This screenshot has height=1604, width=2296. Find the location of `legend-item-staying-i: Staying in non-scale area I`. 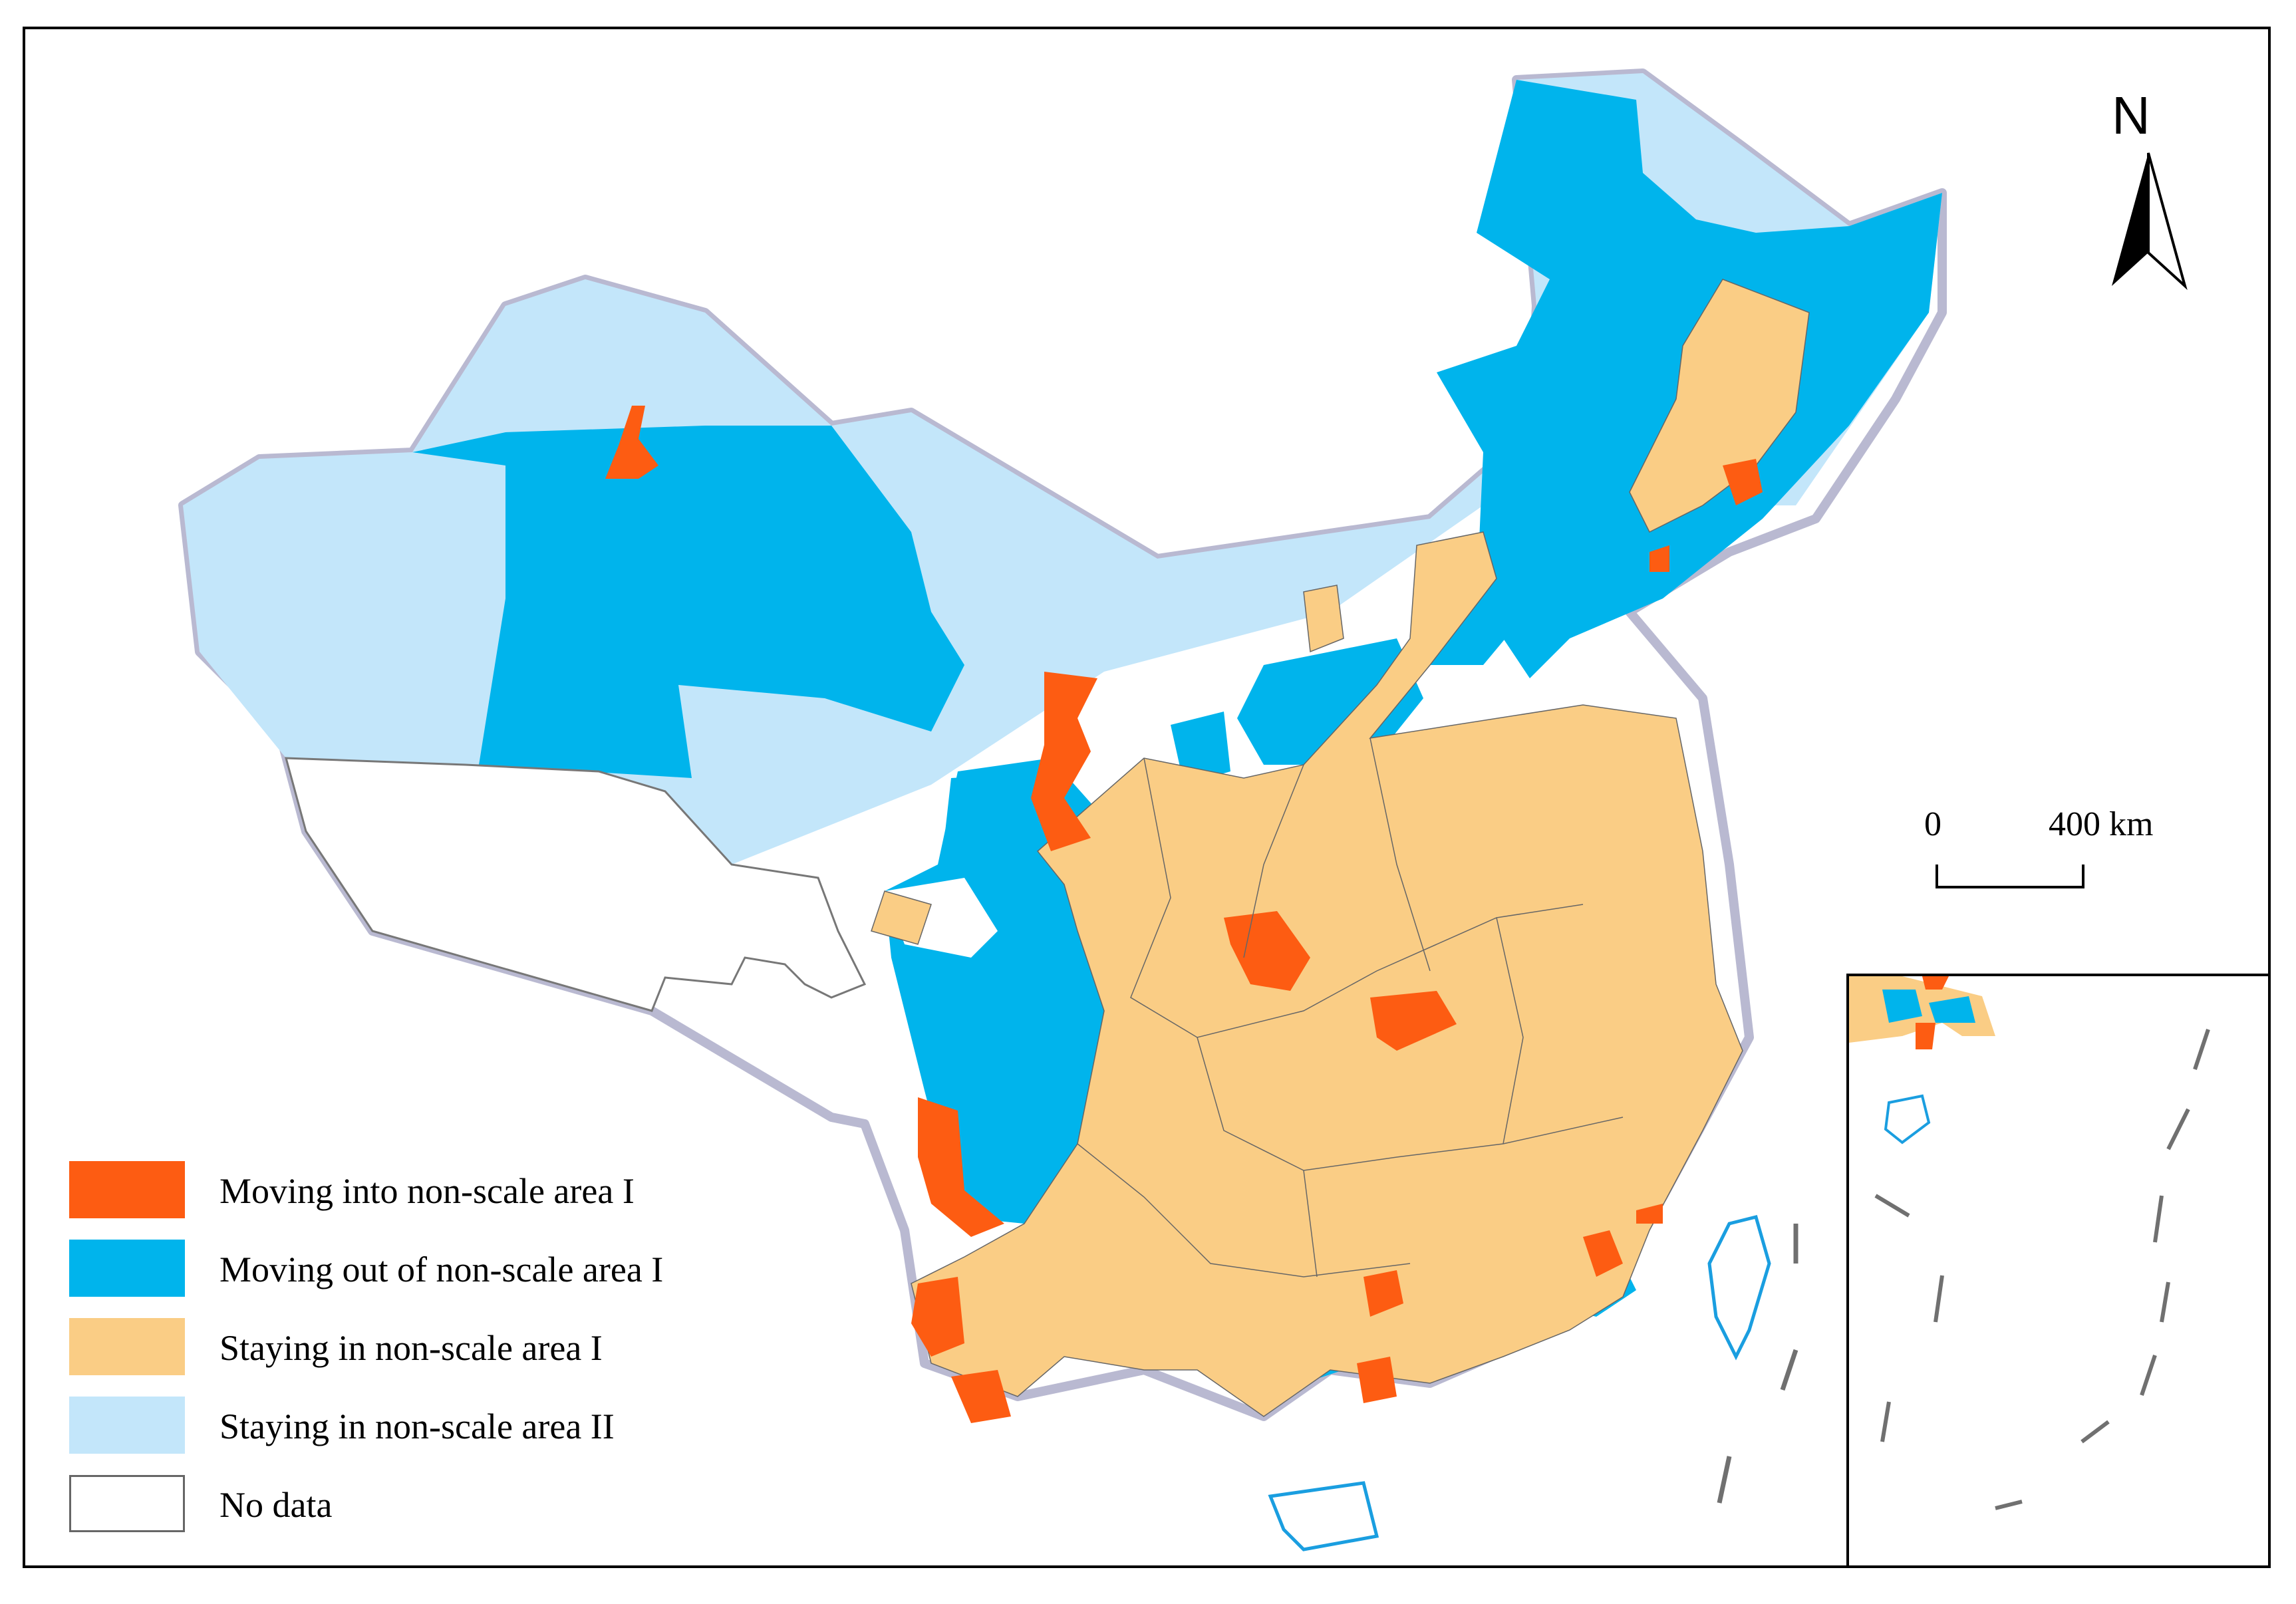

legend-item-staying-i: Staying in non-scale area I is located at coordinates (435, 1348).